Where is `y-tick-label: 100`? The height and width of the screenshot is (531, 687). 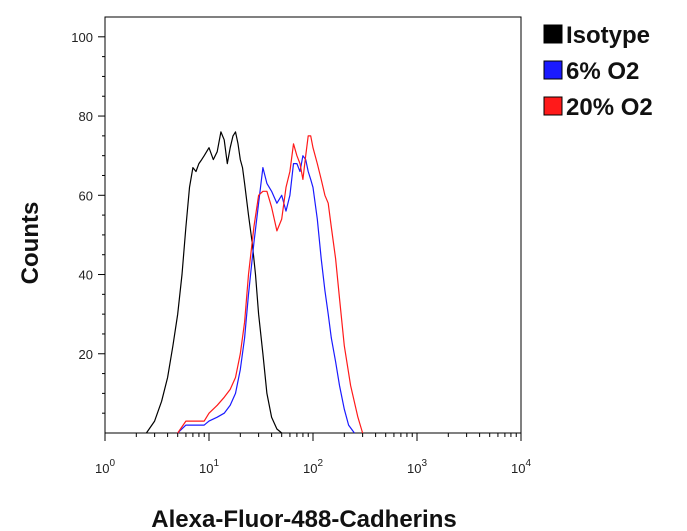
y-tick-label: 100 is located at coordinates (82, 37).